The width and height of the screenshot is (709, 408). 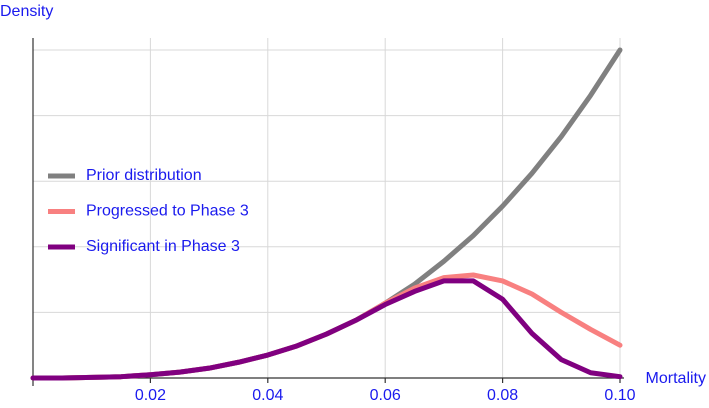 What do you see at coordinates (267, 395) in the screenshot?
I see `x-tick-label: 0.04` at bounding box center [267, 395].